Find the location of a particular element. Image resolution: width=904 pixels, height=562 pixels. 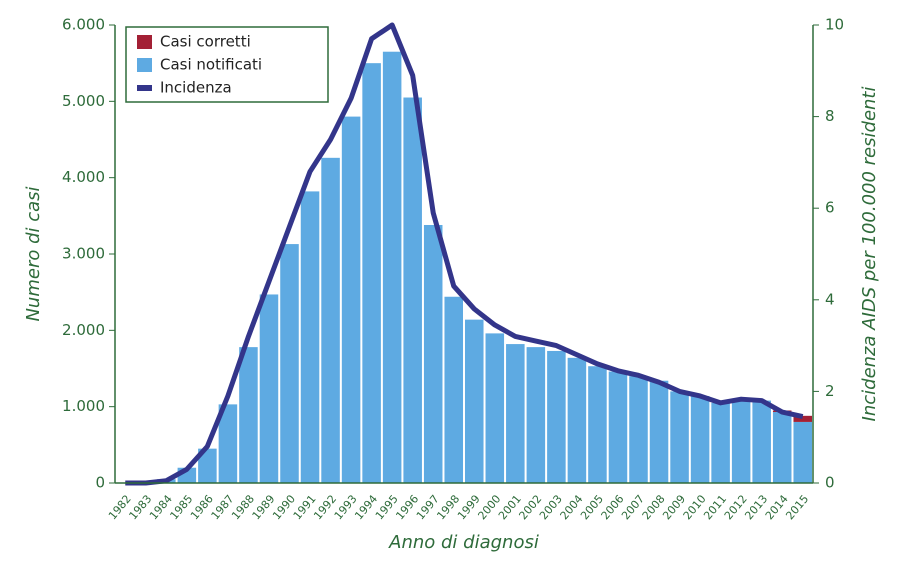

y-tick-label: 4.000 is located at coordinates (83, 177).